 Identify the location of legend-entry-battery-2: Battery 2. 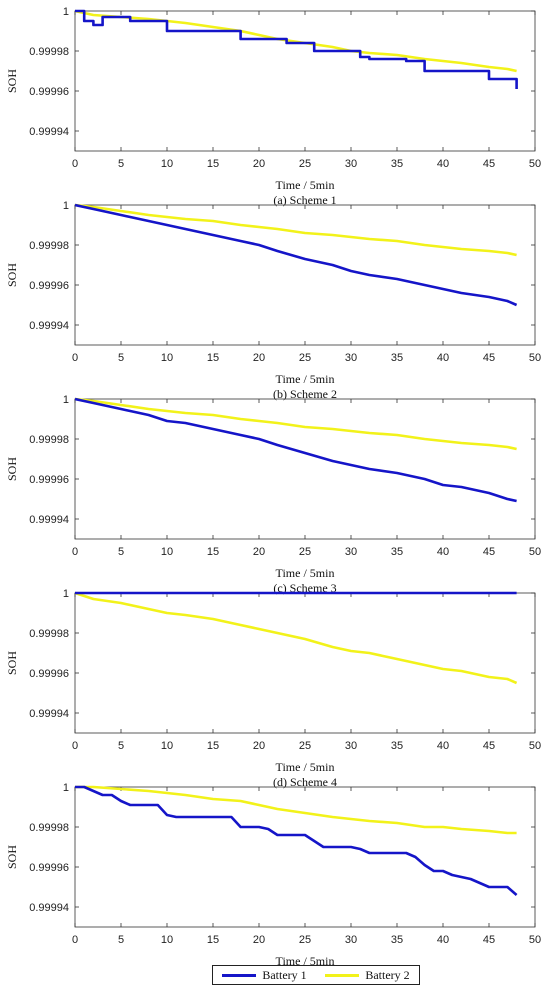
(367, 975).